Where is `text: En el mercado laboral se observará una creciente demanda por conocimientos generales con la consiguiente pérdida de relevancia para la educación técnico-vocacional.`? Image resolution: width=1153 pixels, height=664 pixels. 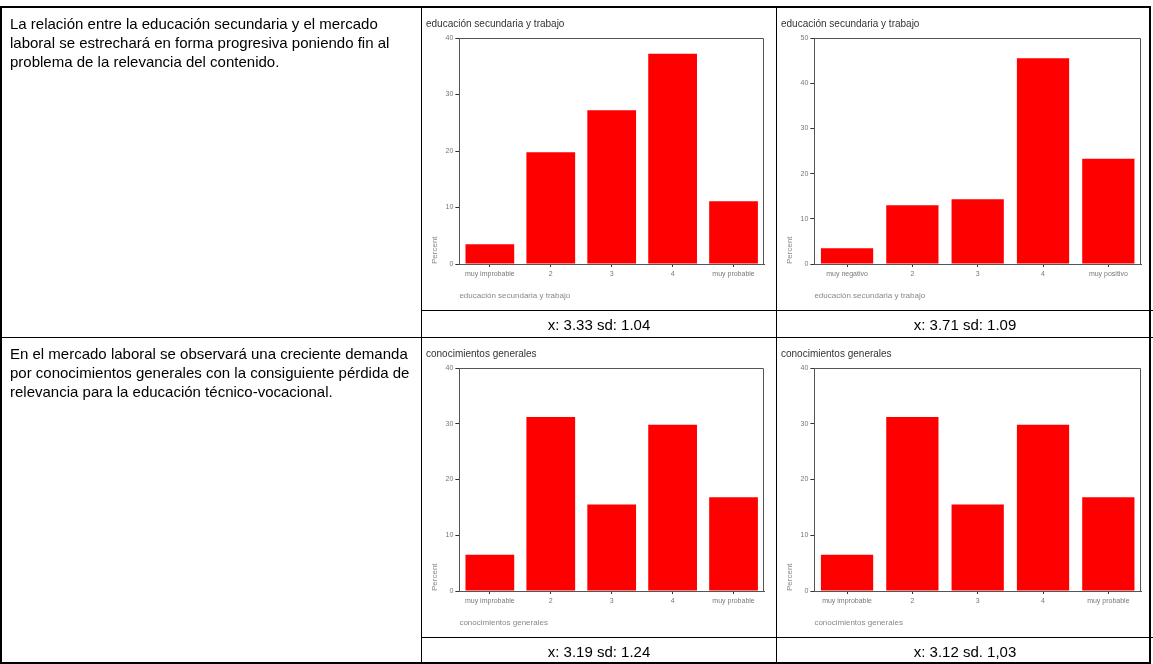
text: En el mercado laboral se observará una creciente demanda por conocimientos generales con la consiguiente pérdida de relevancia para la educación técnico-vocacional. is located at coordinates (210, 373).